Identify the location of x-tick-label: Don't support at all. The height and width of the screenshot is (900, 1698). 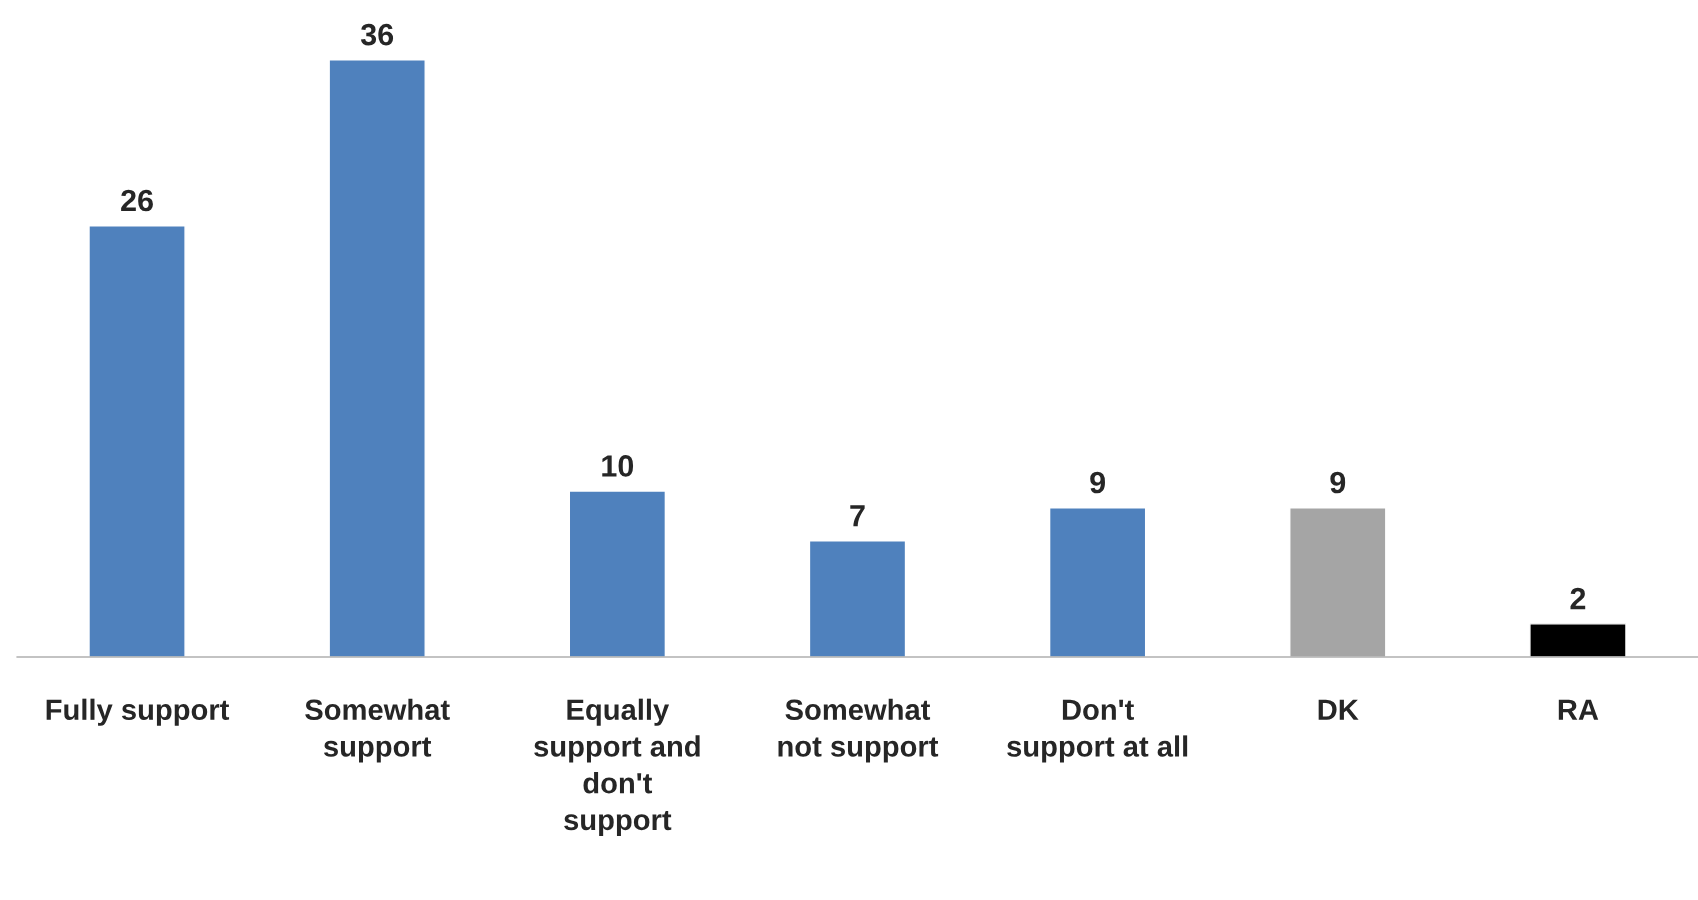
(1097, 731).